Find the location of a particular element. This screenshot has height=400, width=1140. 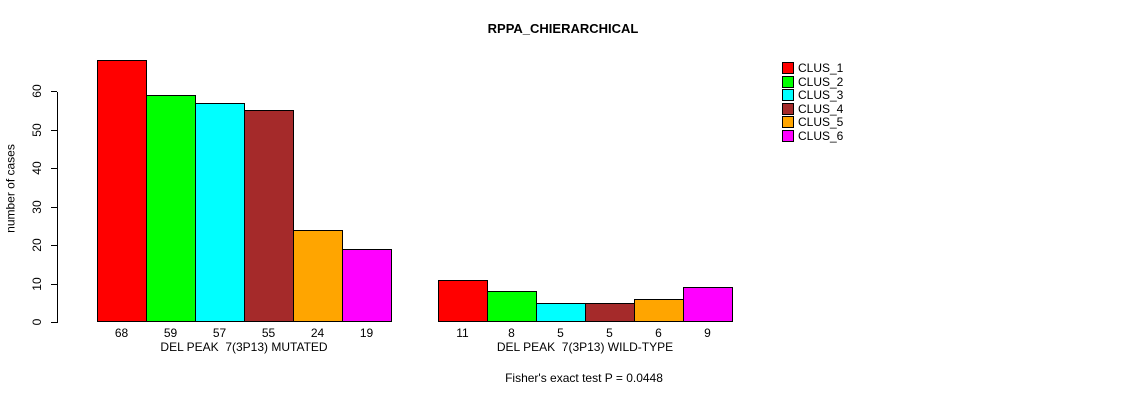

y-axis-title: number of cases is located at coordinates (10, 188).